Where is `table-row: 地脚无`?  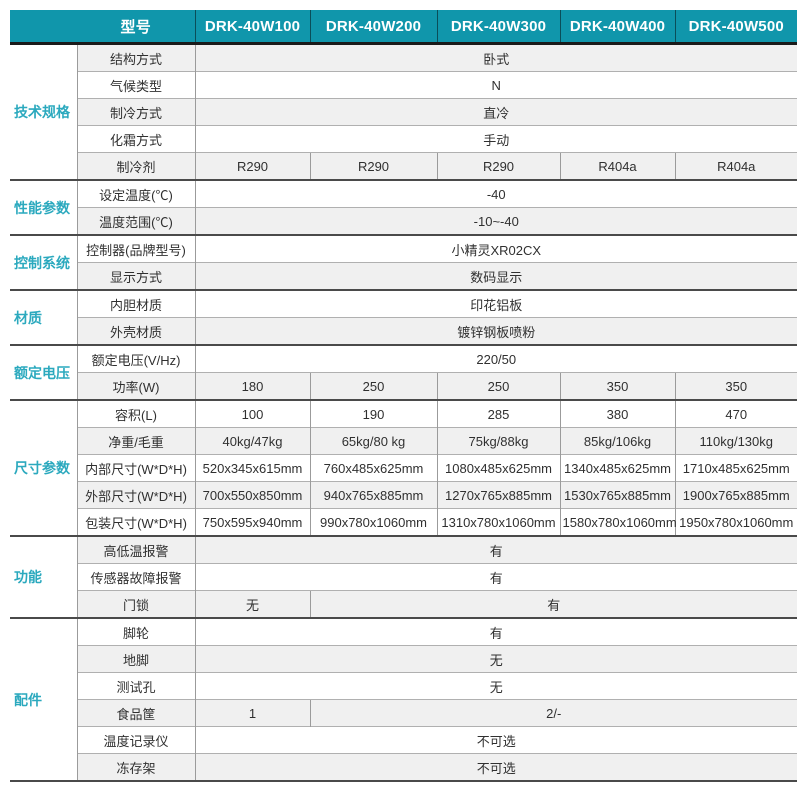 table-row: 地脚无 is located at coordinates (403, 659).